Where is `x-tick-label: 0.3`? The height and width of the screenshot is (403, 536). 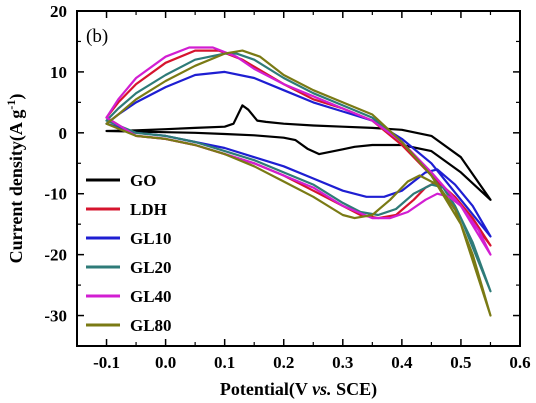
x-tick-label: 0.3 is located at coordinates (342, 362).